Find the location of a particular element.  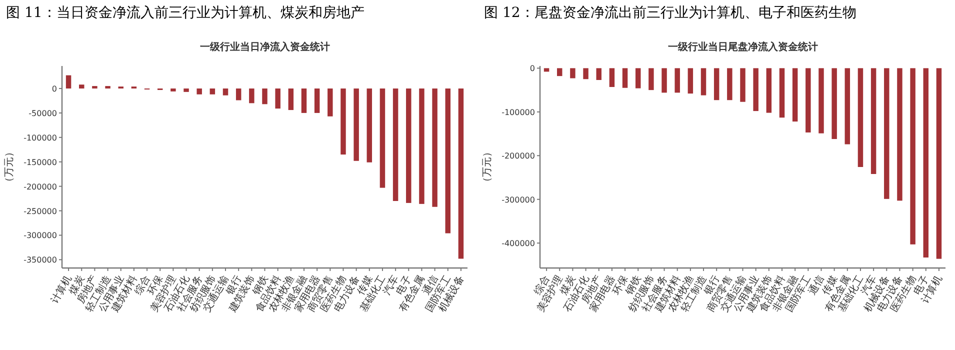

y-tick-label: -400000 is located at coordinates (517, 243).